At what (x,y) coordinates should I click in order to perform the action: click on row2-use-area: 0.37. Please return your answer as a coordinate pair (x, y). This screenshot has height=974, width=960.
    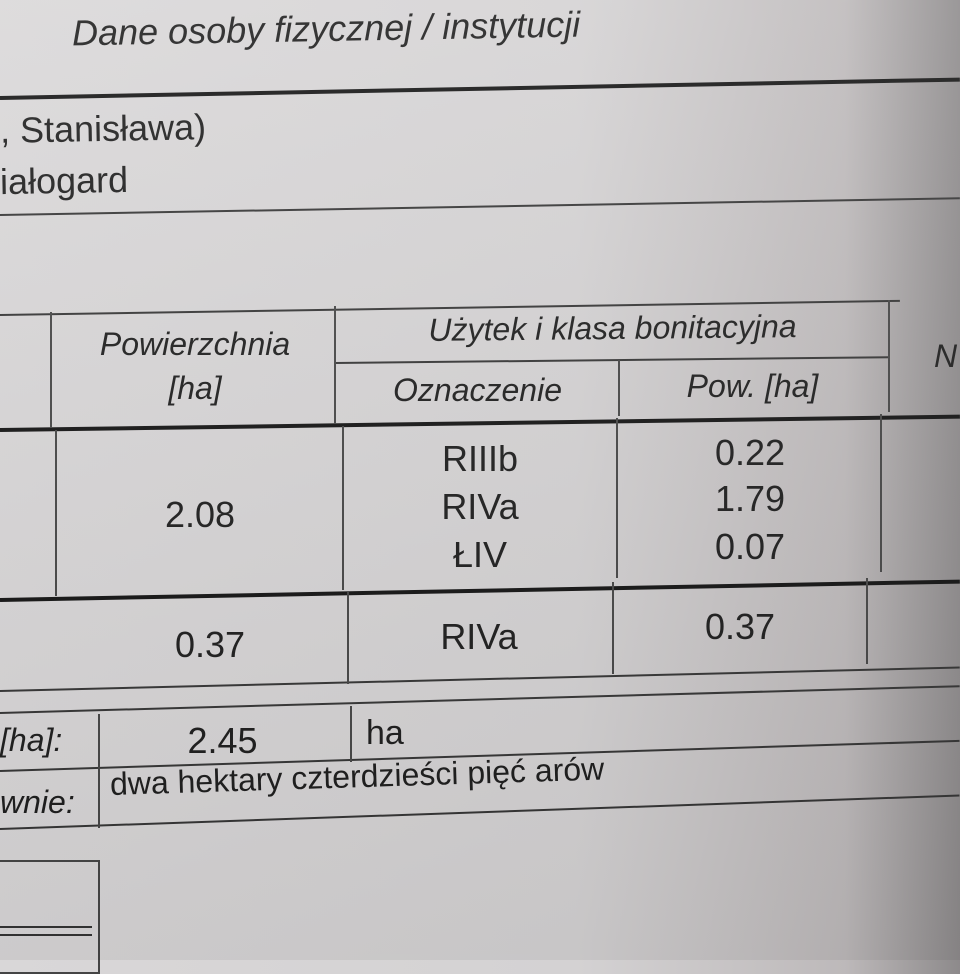
    Looking at the image, I should click on (740, 626).